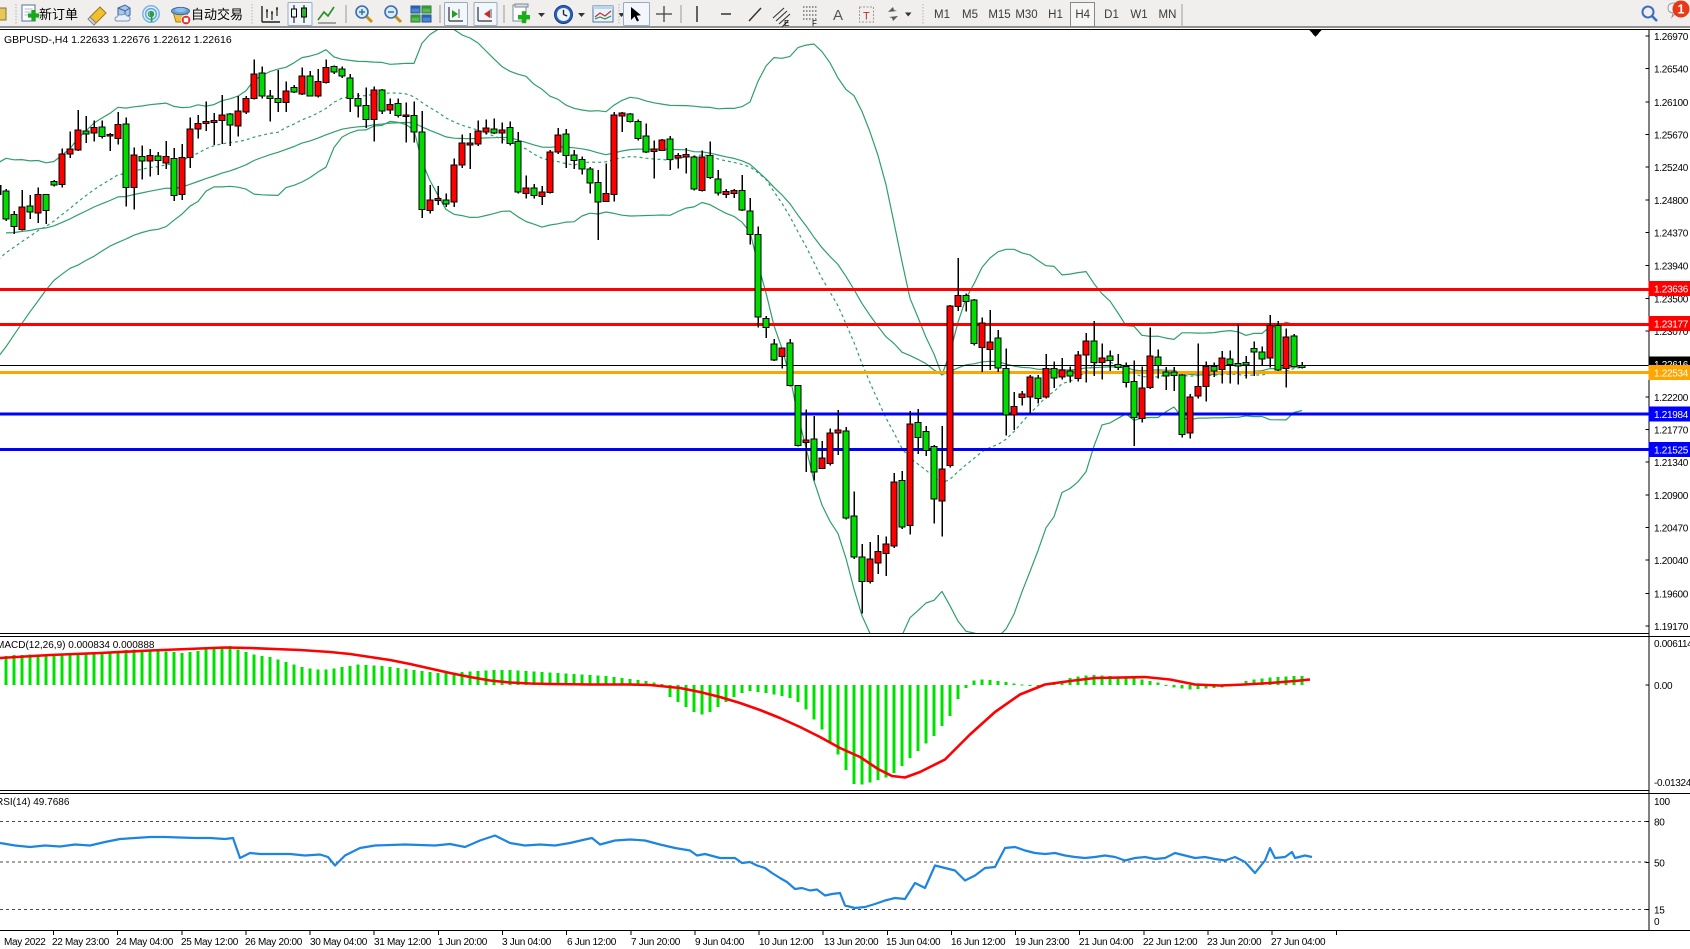  What do you see at coordinates (35, 802) in the screenshot?
I see `svg-text: RSI(14) 49.7686` at bounding box center [35, 802].